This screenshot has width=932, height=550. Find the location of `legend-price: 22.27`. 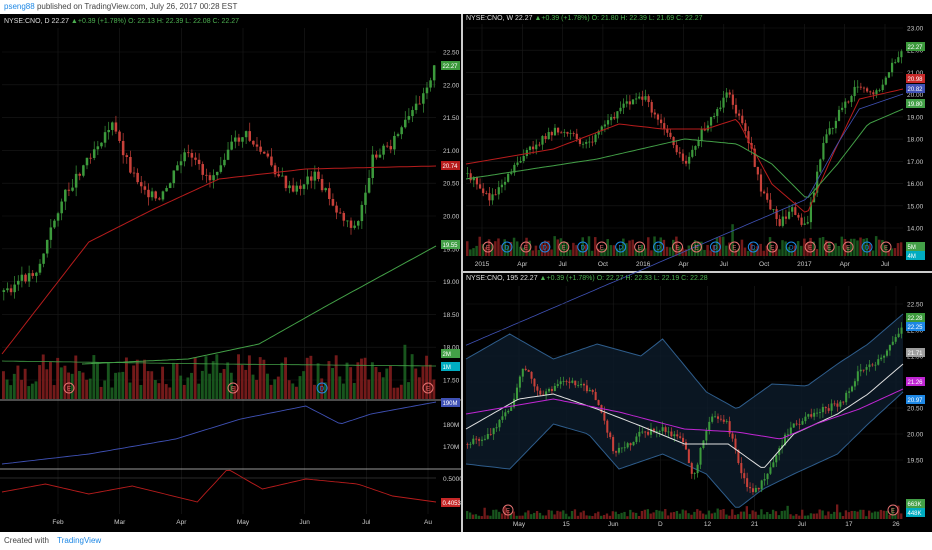

legend-price: 22.27 is located at coordinates (524, 18).